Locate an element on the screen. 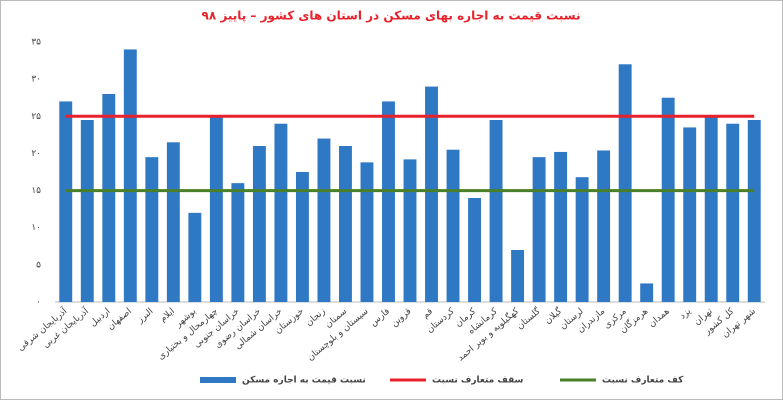 The width and height of the screenshot is (783, 400). legend-label: سقف متعارف نسبت is located at coordinates (478, 381).